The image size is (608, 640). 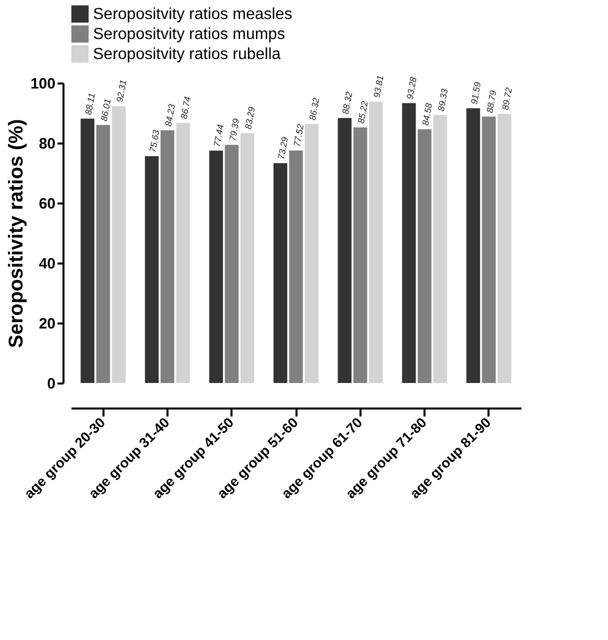 I want to click on data-label: 88.32, so click(x=347, y=103).